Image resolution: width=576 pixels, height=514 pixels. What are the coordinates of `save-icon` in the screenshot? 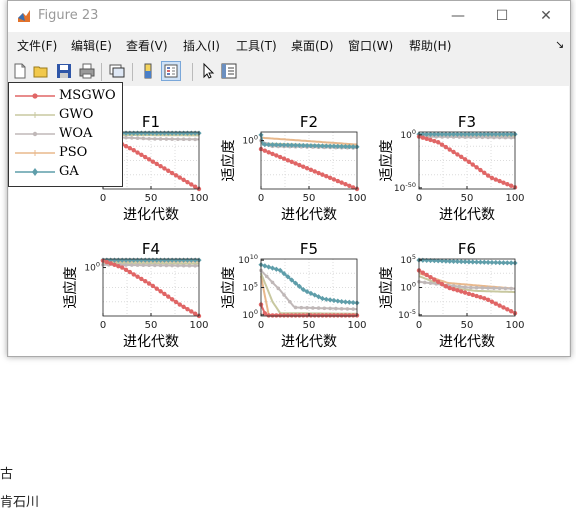 It's located at (64, 71).